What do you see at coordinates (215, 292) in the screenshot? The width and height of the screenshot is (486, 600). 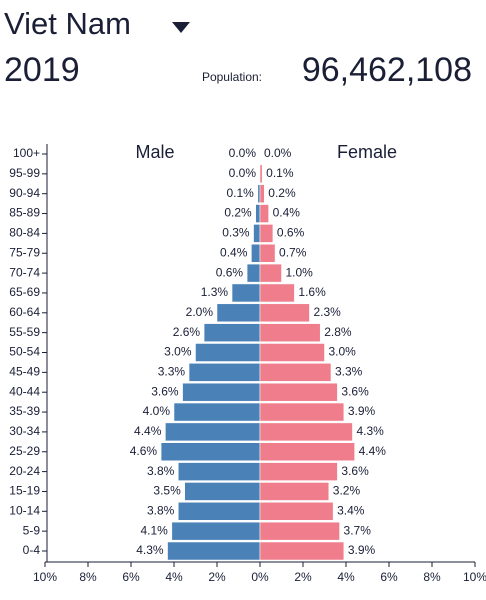 I see `value-label: 1.3%` at bounding box center [215, 292].